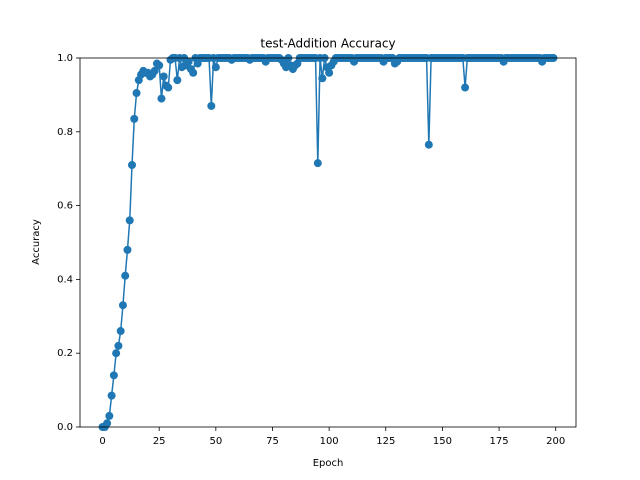 The width and height of the screenshot is (640, 480). What do you see at coordinates (329, 441) in the screenshot?
I see `x-tick-label: 100` at bounding box center [329, 441].